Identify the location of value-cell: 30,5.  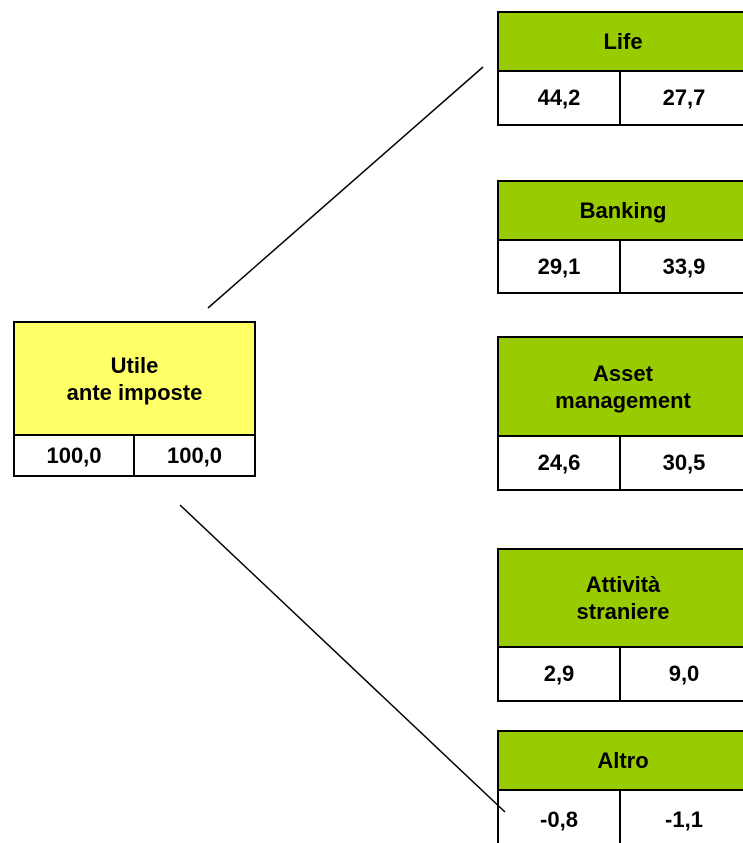
(681, 463).